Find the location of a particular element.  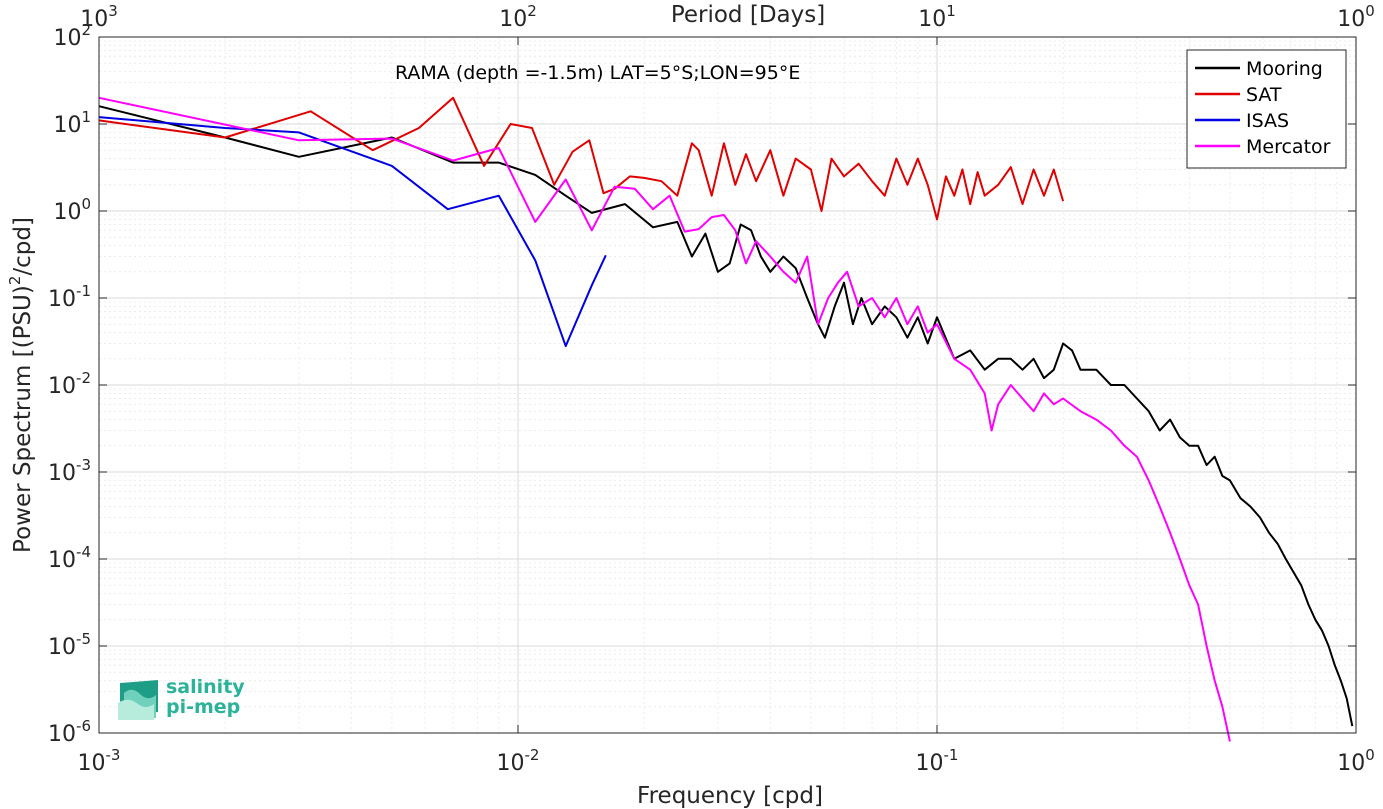

top-tick-label: 10¹ is located at coordinates (937, 17).